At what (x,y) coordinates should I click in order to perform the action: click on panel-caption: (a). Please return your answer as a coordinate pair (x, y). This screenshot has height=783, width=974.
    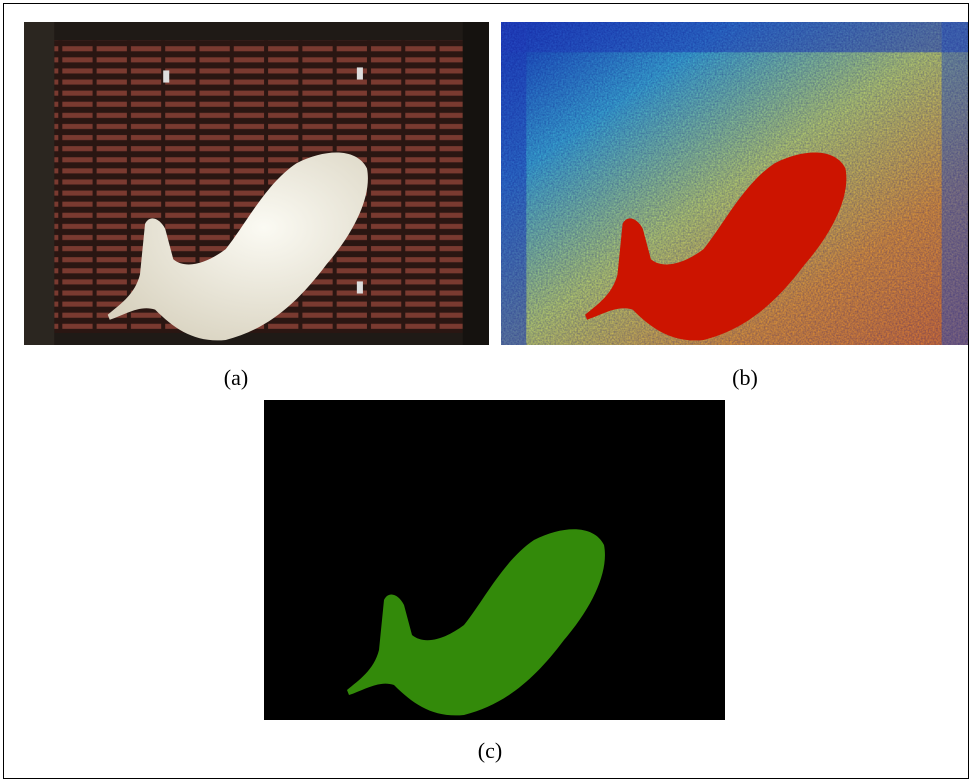
    Looking at the image, I should click on (236, 377).